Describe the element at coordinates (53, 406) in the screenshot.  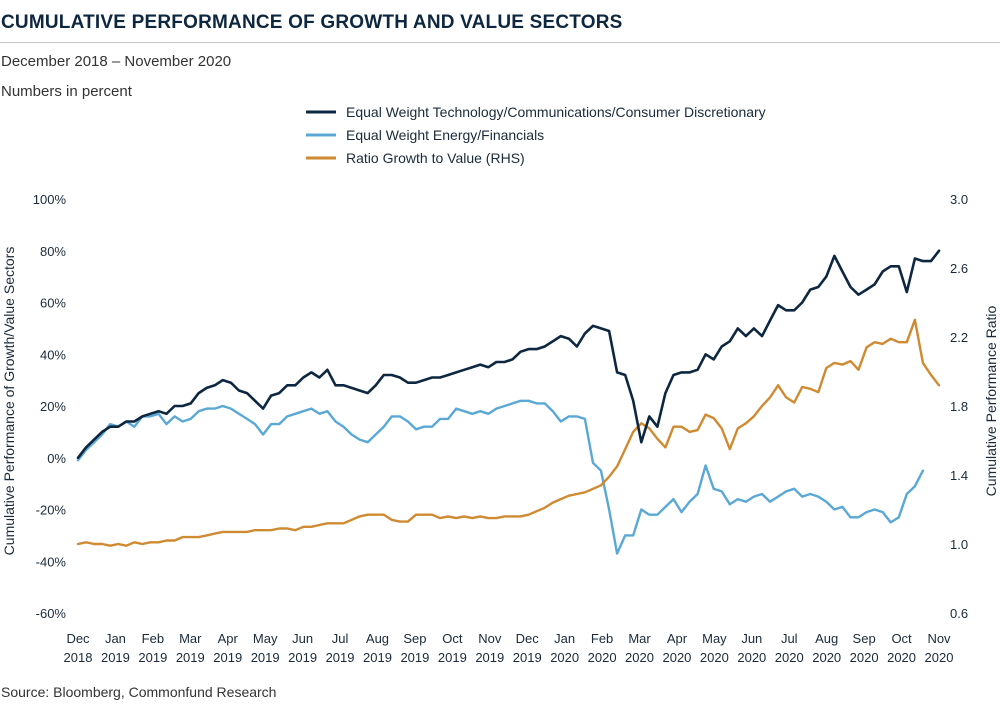
I see `left-tick-label: 20%` at that location.